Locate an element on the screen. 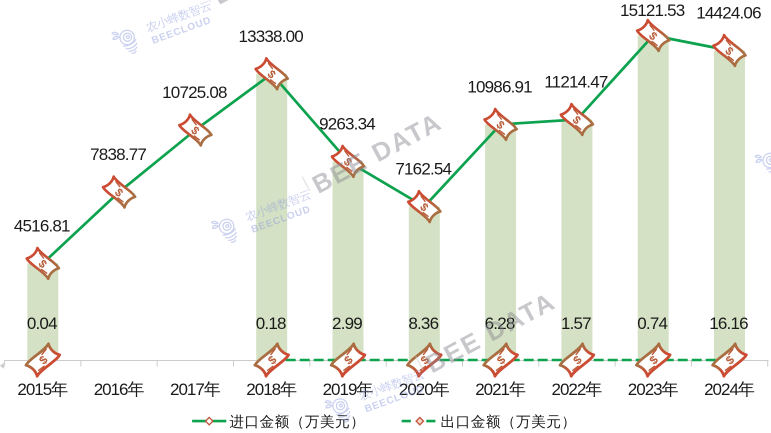 The height and width of the screenshot is (433, 771). svg-text: 7838.77 is located at coordinates (118, 154).